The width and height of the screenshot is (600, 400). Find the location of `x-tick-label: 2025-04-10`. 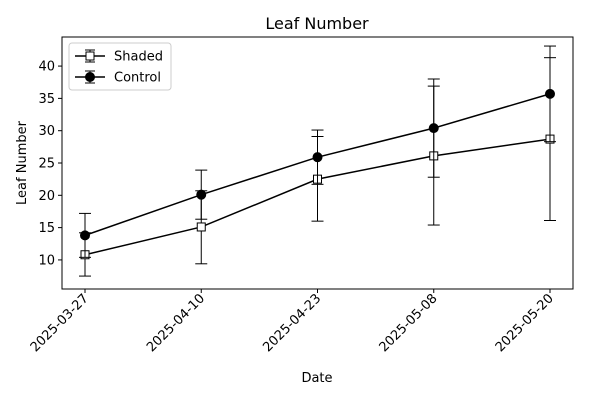

x-tick-label: 2025-04-10 is located at coordinates (176, 323).